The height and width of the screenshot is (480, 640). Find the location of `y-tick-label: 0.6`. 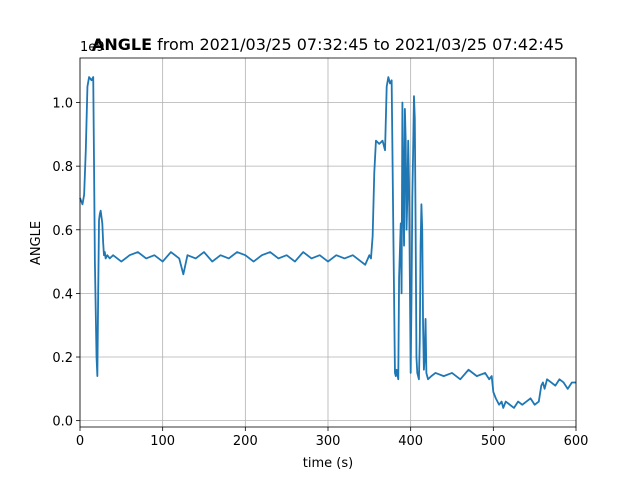

y-tick-label: 0.6 is located at coordinates (62, 231).